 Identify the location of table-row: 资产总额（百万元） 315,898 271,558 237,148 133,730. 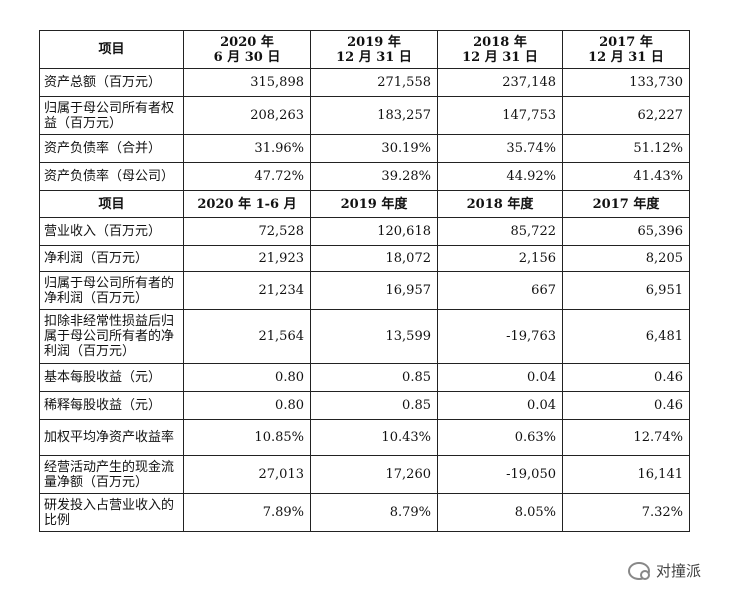
(364, 82).